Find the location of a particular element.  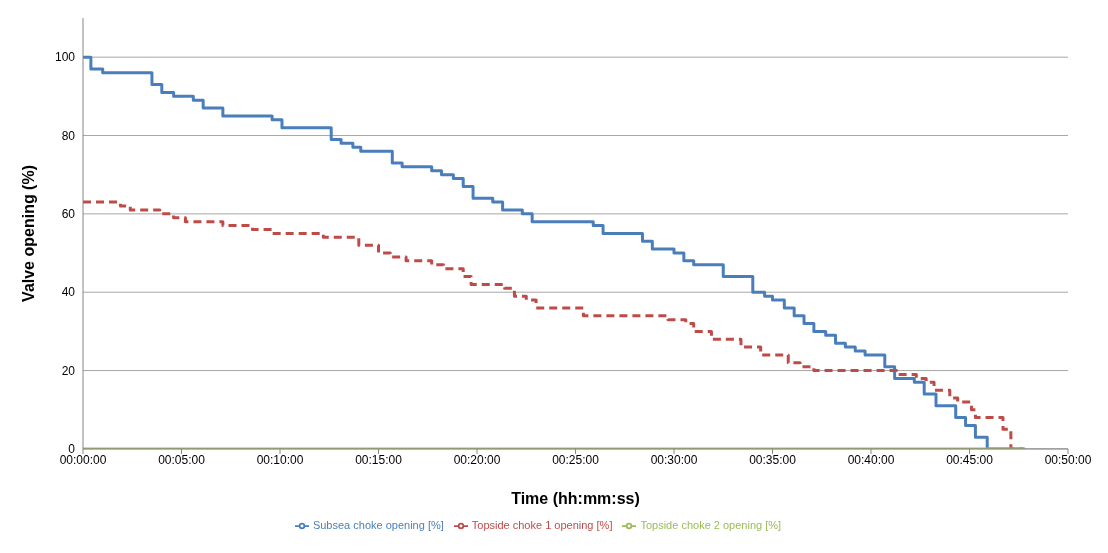

x-tick-label: 00:40:00 is located at coordinates (871, 460).